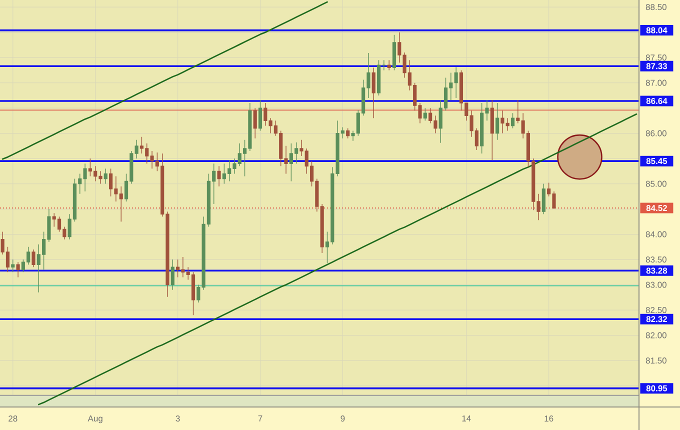 Image resolution: width=680 pixels, height=430 pixels. I want to click on ref-line-label: 84.52, so click(657, 208).